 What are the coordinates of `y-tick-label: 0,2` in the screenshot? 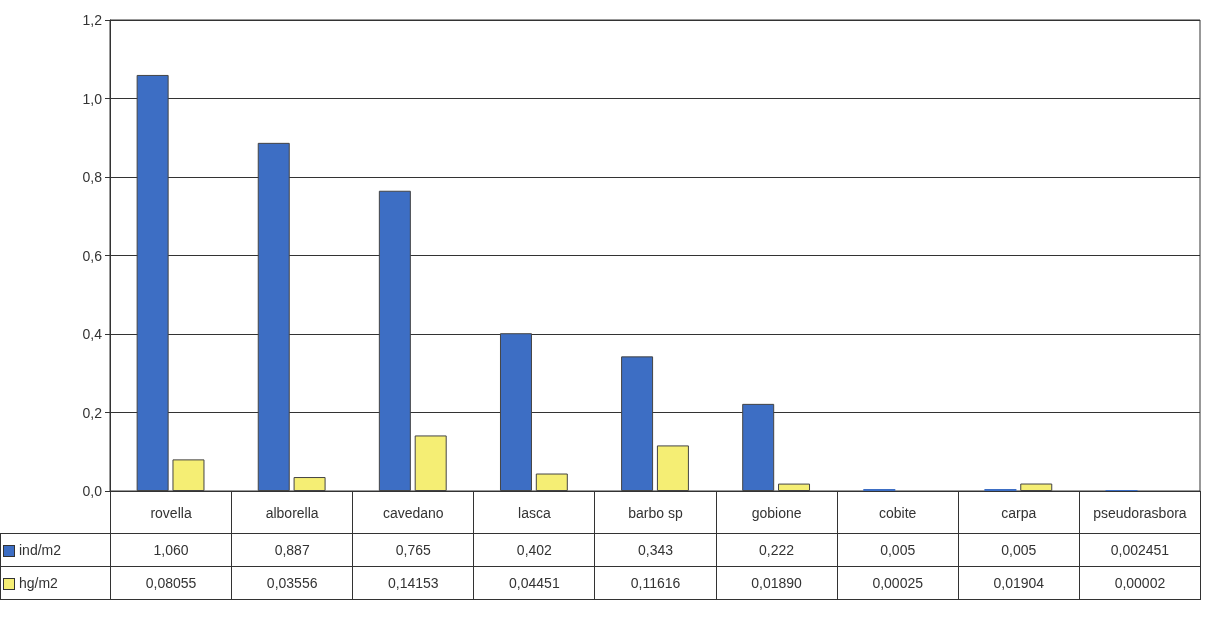 It's located at (92, 412).